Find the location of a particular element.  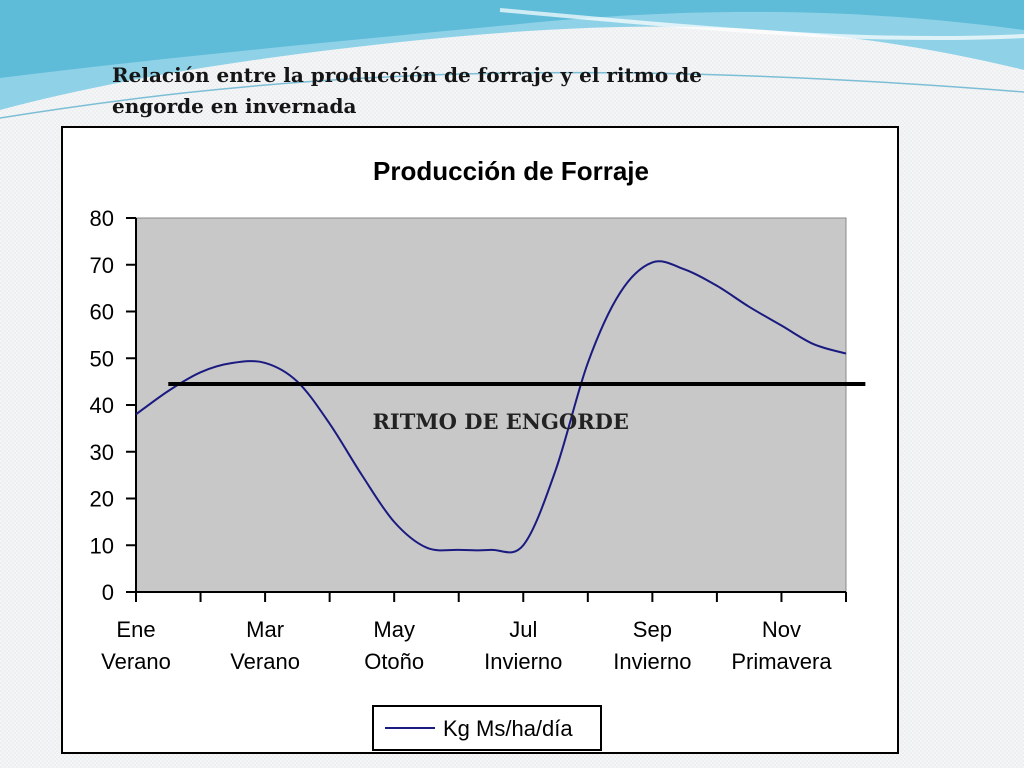

y-tick-label: 10 is located at coordinates (102, 545).